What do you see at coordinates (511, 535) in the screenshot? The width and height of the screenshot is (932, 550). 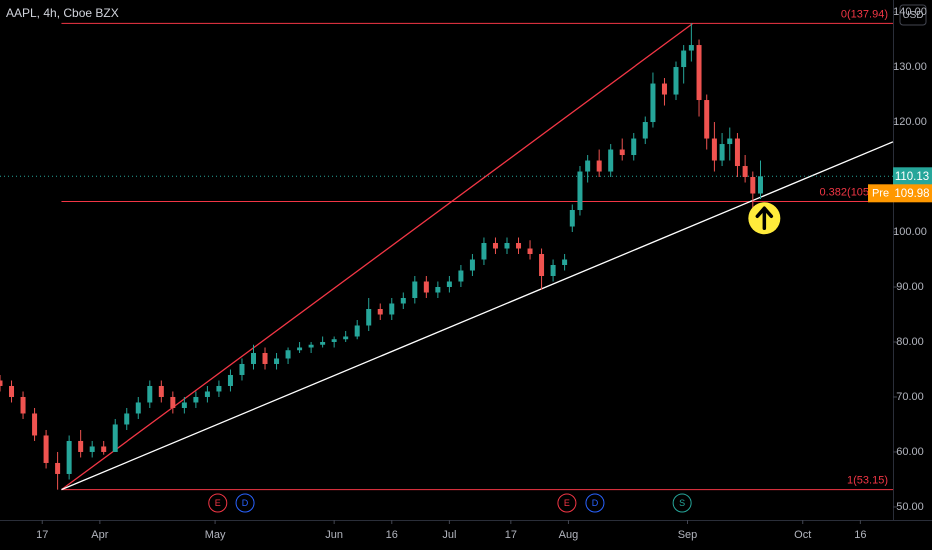 I see `x-tick-label: 17` at bounding box center [511, 535].